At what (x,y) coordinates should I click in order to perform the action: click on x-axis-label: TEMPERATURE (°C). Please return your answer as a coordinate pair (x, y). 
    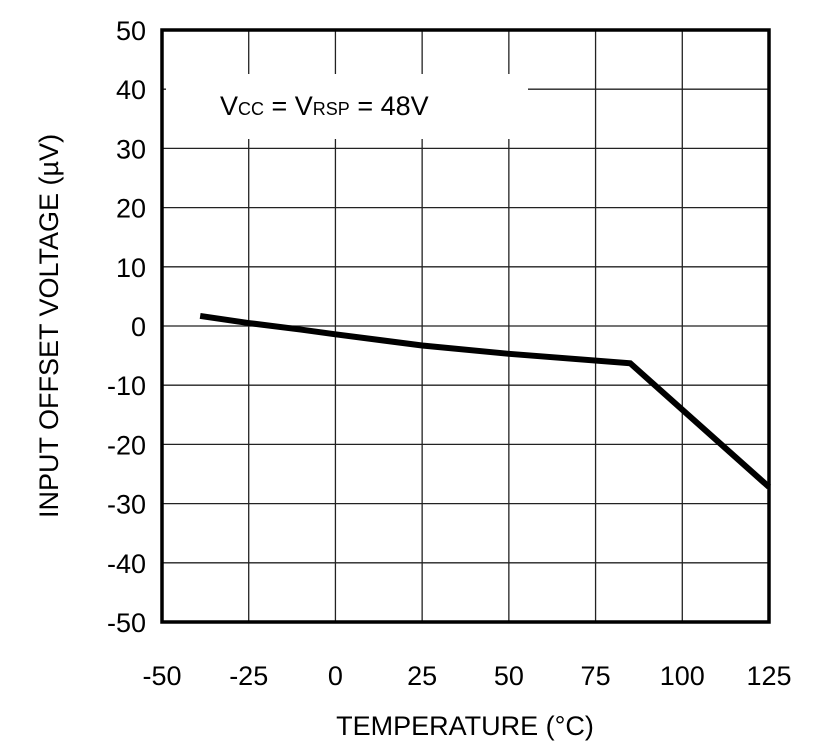
    Looking at the image, I should click on (465, 726).